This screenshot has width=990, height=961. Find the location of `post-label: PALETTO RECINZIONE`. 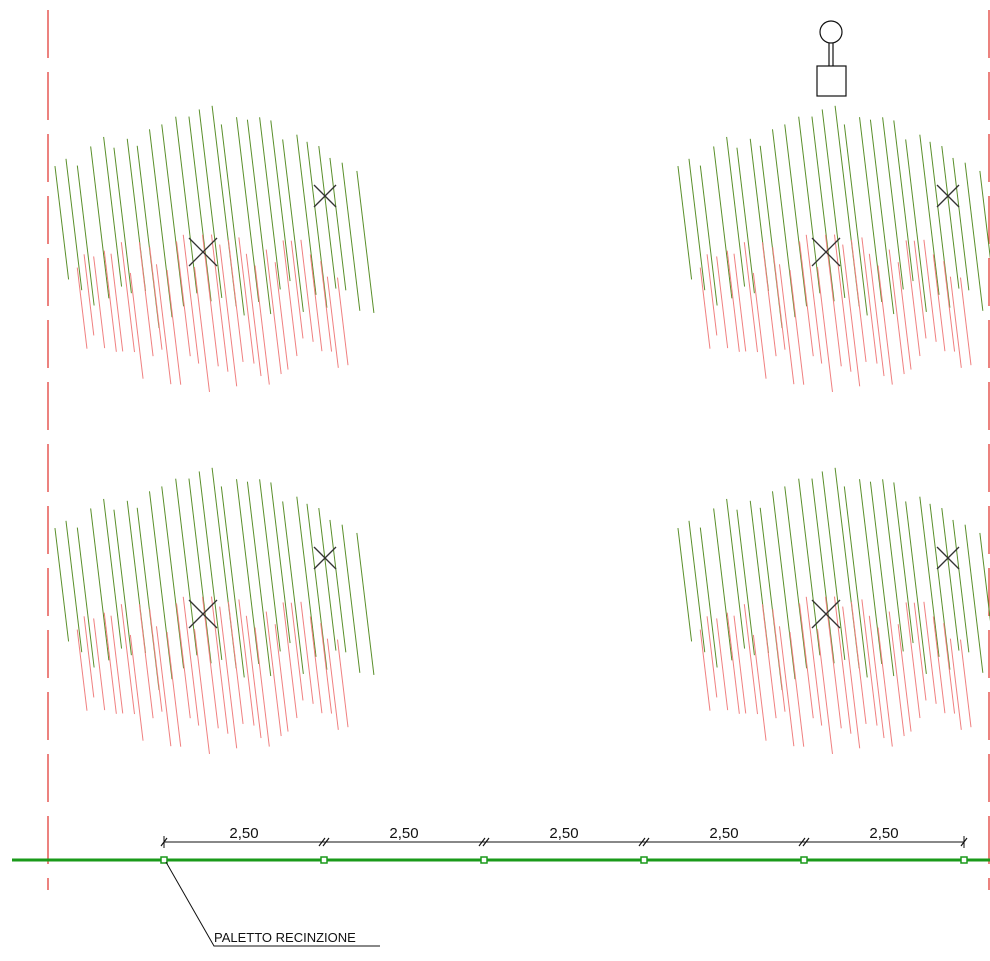

post-label: PALETTO RECINZIONE is located at coordinates (285, 937).